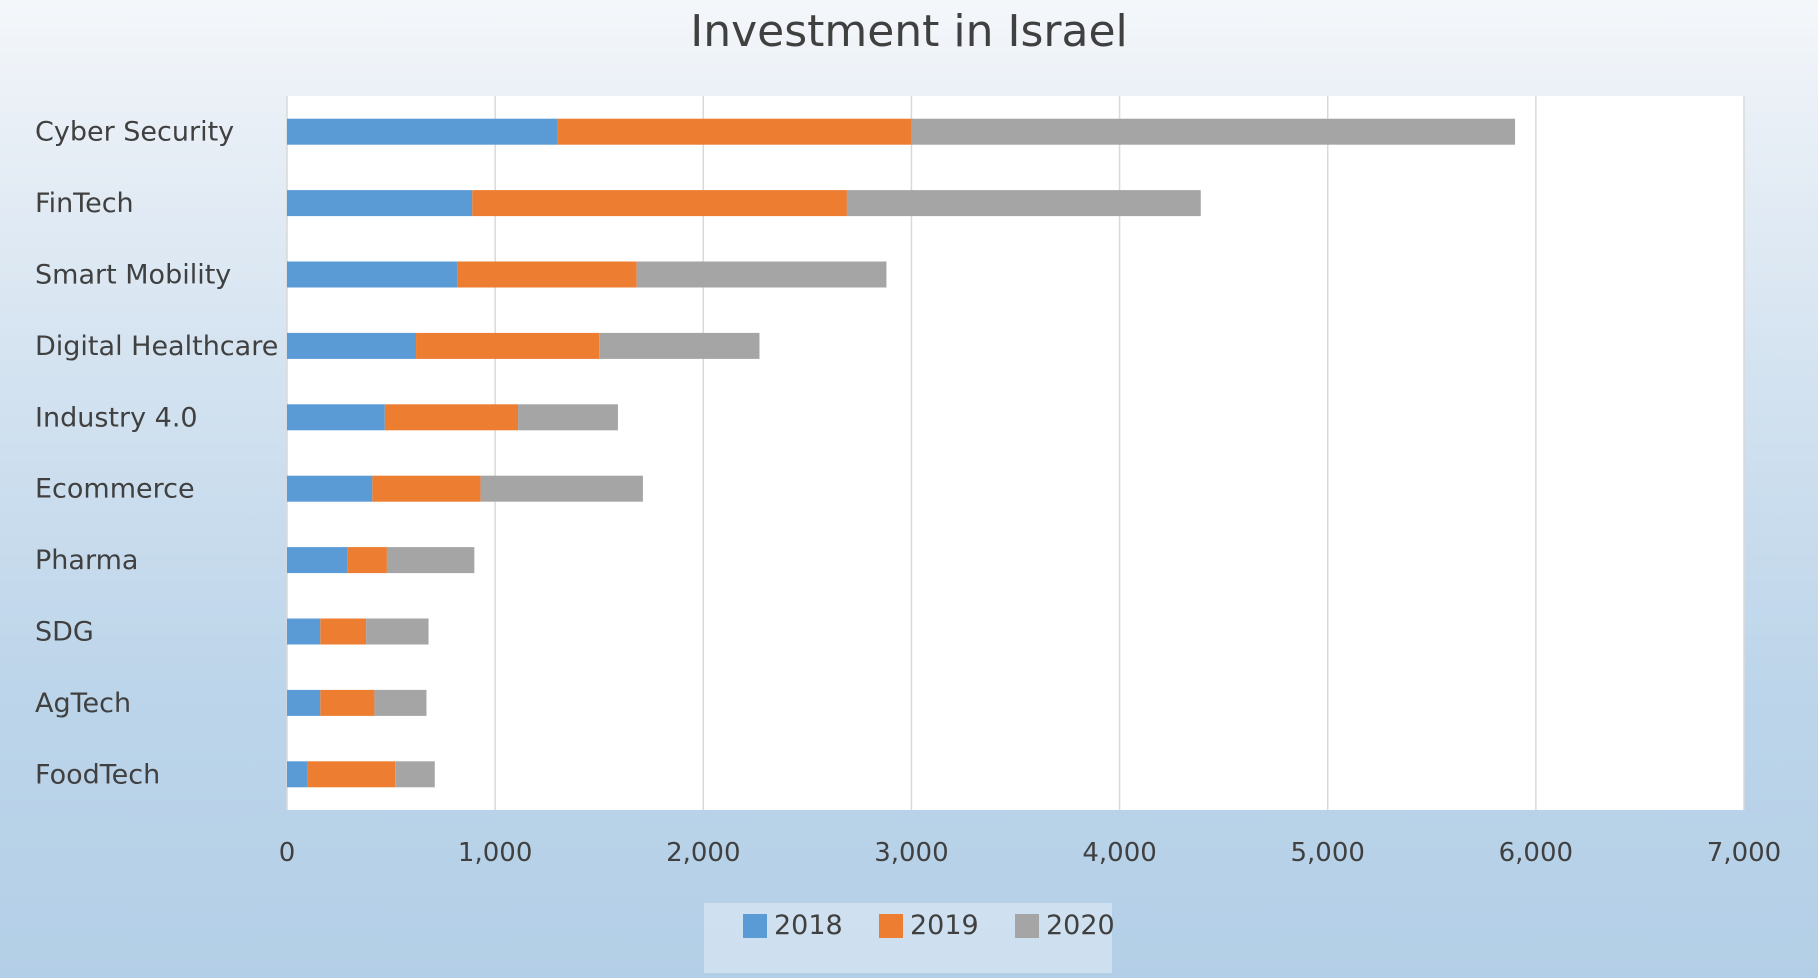 Image resolution: width=1818 pixels, height=978 pixels. What do you see at coordinates (703, 853) in the screenshot?
I see `x-tick-label: 2,000` at bounding box center [703, 853].